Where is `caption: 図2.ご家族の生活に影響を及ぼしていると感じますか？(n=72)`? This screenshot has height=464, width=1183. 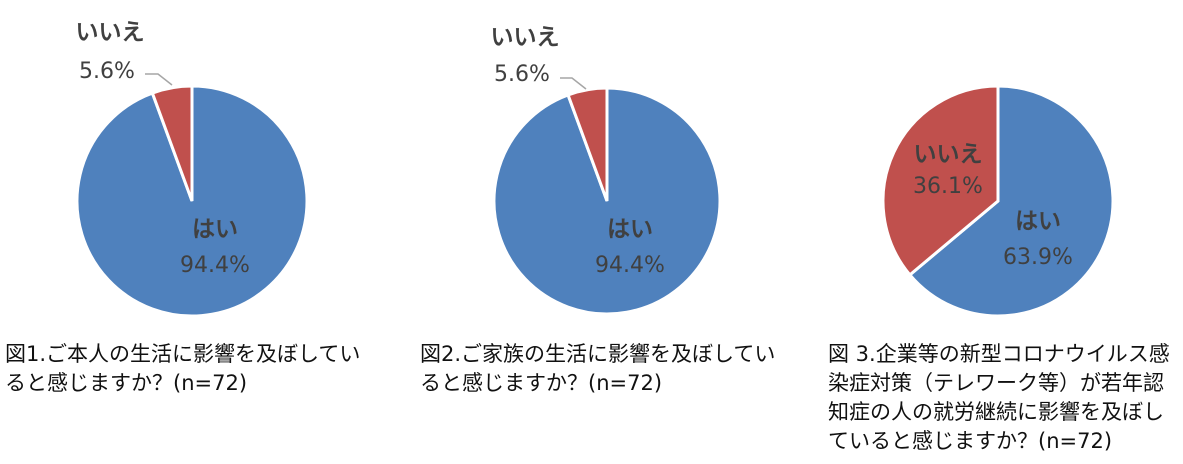
caption: 図2.ご家族の生活に影響を及ぼしていると感じますか？(n=72) is located at coordinates (598, 368).